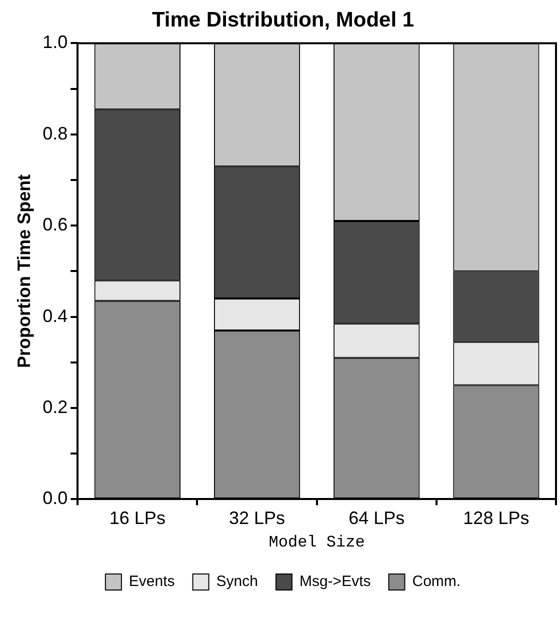 The height and width of the screenshot is (624, 560). Describe the element at coordinates (55, 133) in the screenshot. I see `y-tick-label: 0.8` at that location.